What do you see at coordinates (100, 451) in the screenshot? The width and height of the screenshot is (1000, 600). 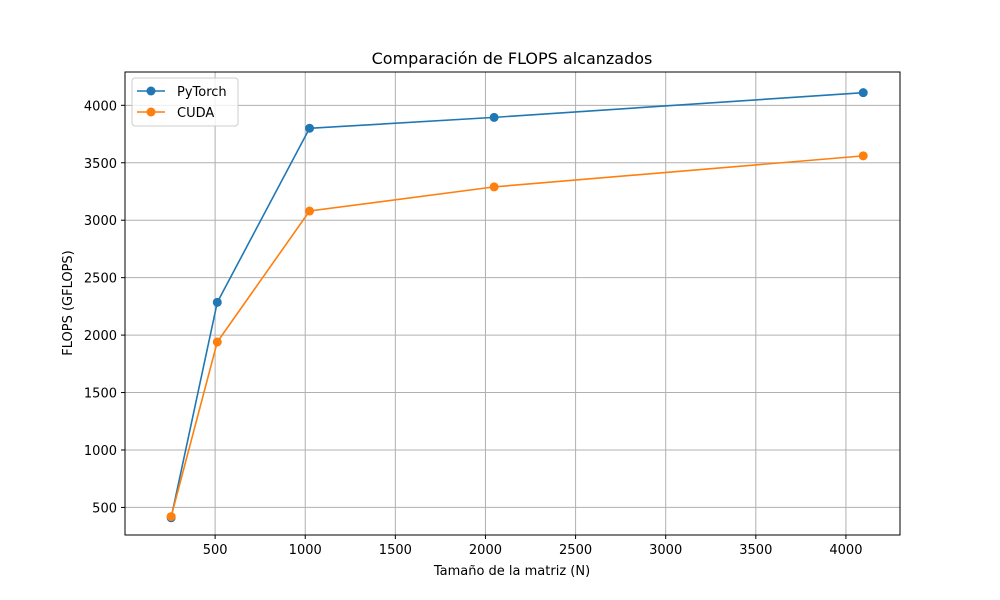 I see `y-tick-label: 1000` at bounding box center [100, 451].